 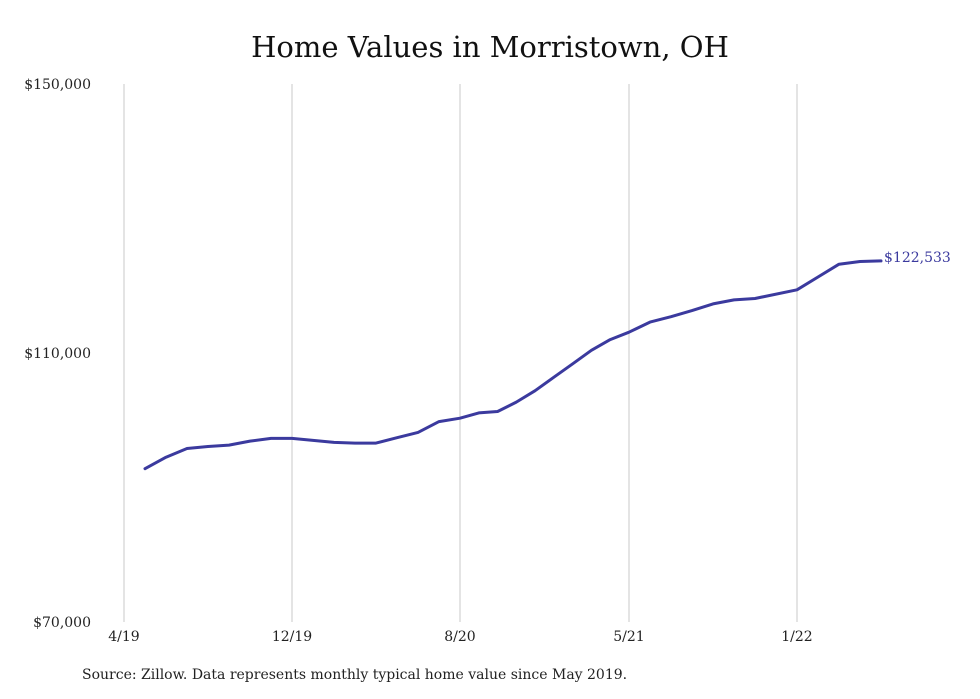 I want to click on chart-title: Home Values in Morristown, OH, so click(x=490, y=47).